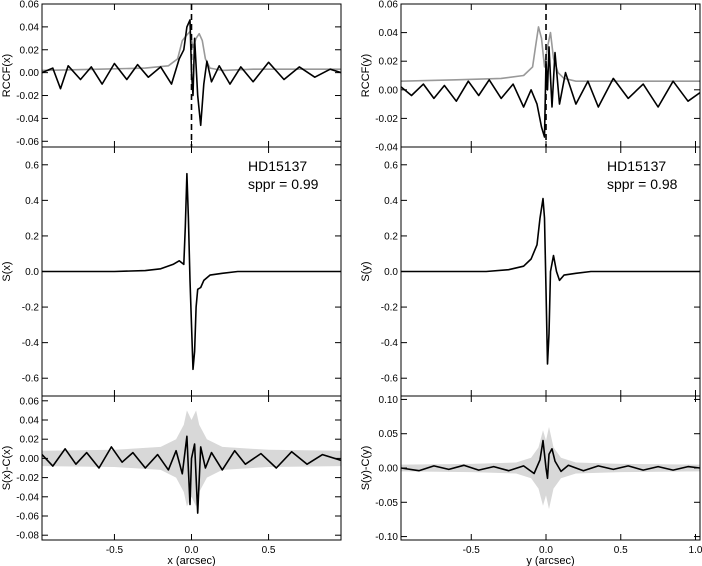  I want to click on s-x-annotation-1: sppr = 0.99, so click(283, 184).